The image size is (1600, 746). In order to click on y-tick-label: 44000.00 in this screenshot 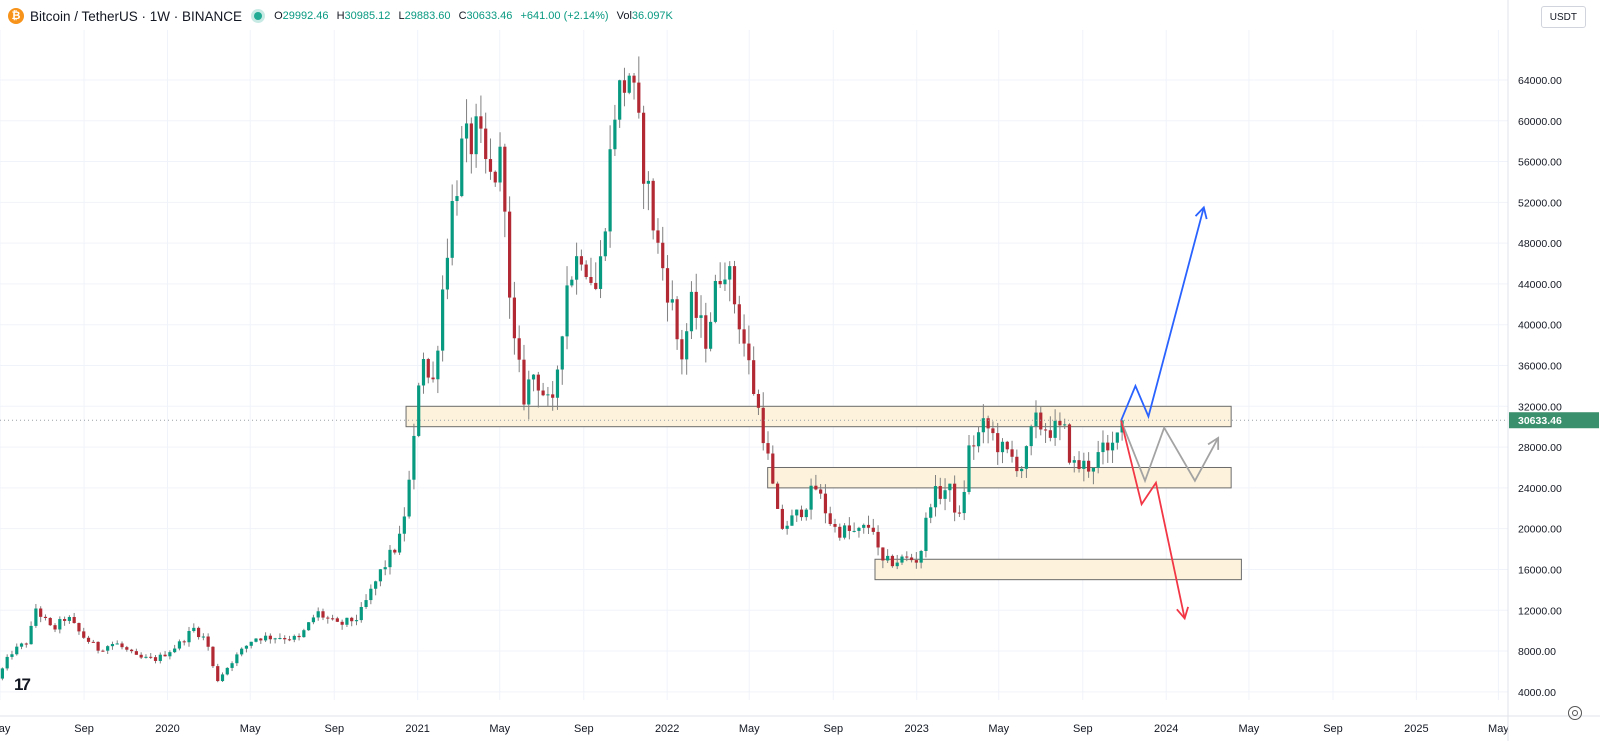, I will do `click(1540, 285)`.